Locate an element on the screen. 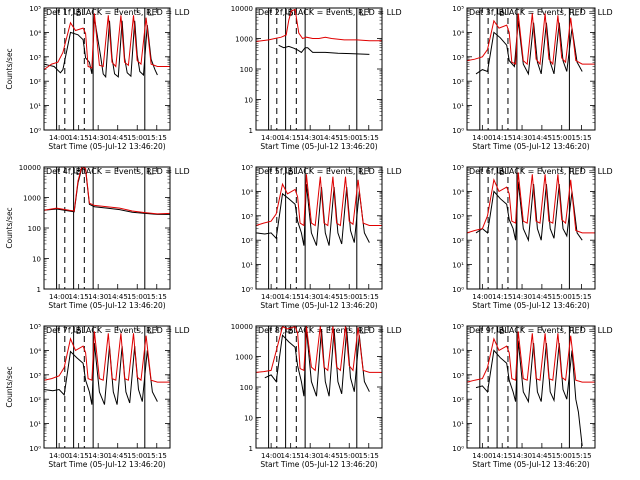 Image resolution: width=640 pixels, height=480 pixels. y-tick-label: 10 is located at coordinates (248, 419).